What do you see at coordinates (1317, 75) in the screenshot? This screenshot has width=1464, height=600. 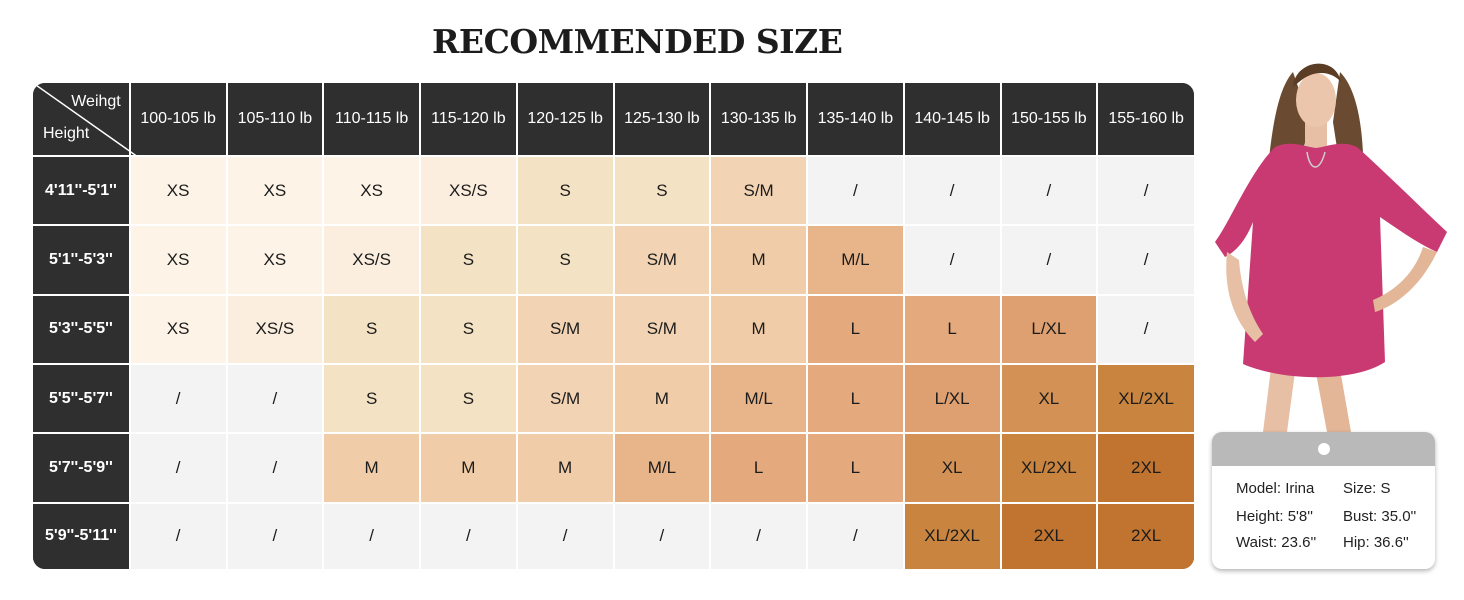 I see `hair-top` at bounding box center [1317, 75].